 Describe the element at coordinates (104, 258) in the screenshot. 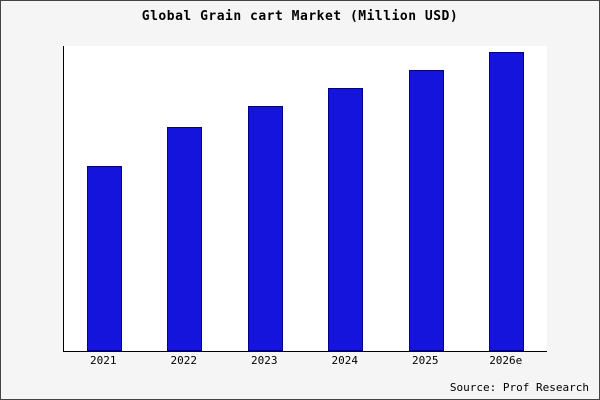

I see `bar-2021` at that location.